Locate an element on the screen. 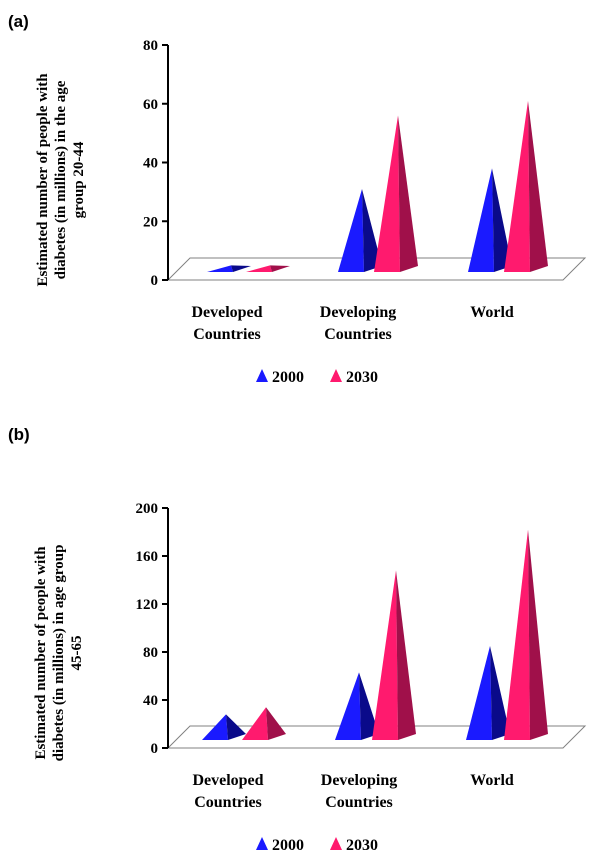 The width and height of the screenshot is (600, 861). chart-b-y-tick-label: 40 is located at coordinates (150, 701).